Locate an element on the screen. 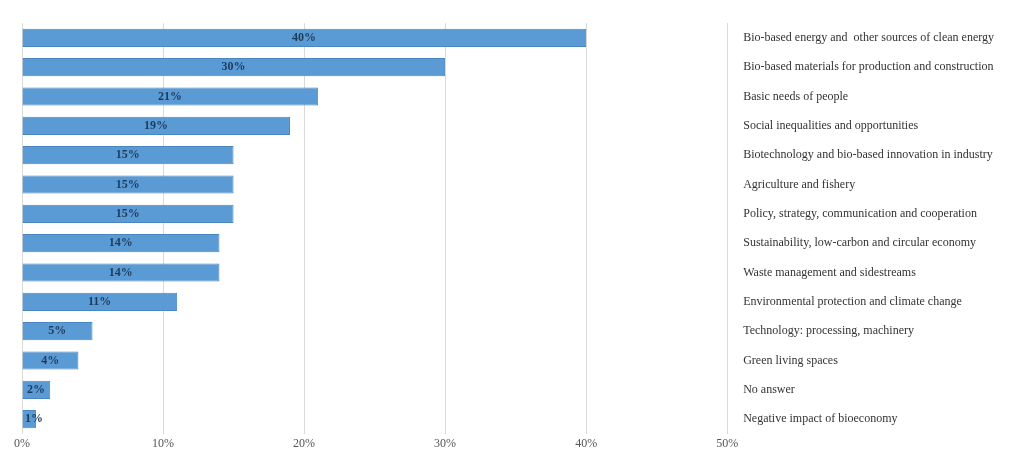 This screenshot has width=1016, height=457. y-tick-label: Technology: processing, machinery is located at coordinates (828, 330).